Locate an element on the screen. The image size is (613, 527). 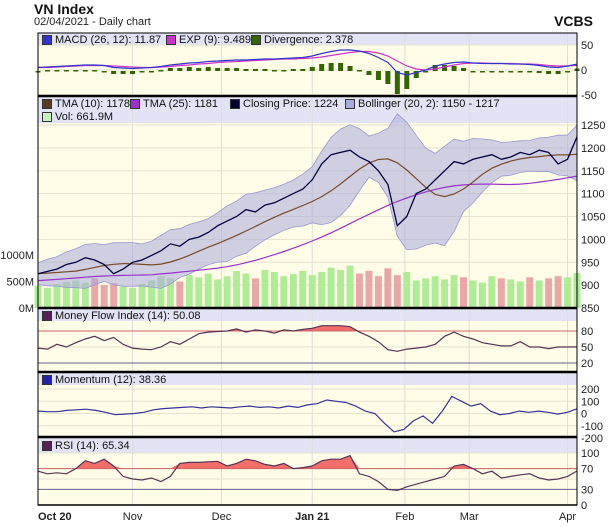
price-tick-label: 1200 is located at coordinates (593, 149).